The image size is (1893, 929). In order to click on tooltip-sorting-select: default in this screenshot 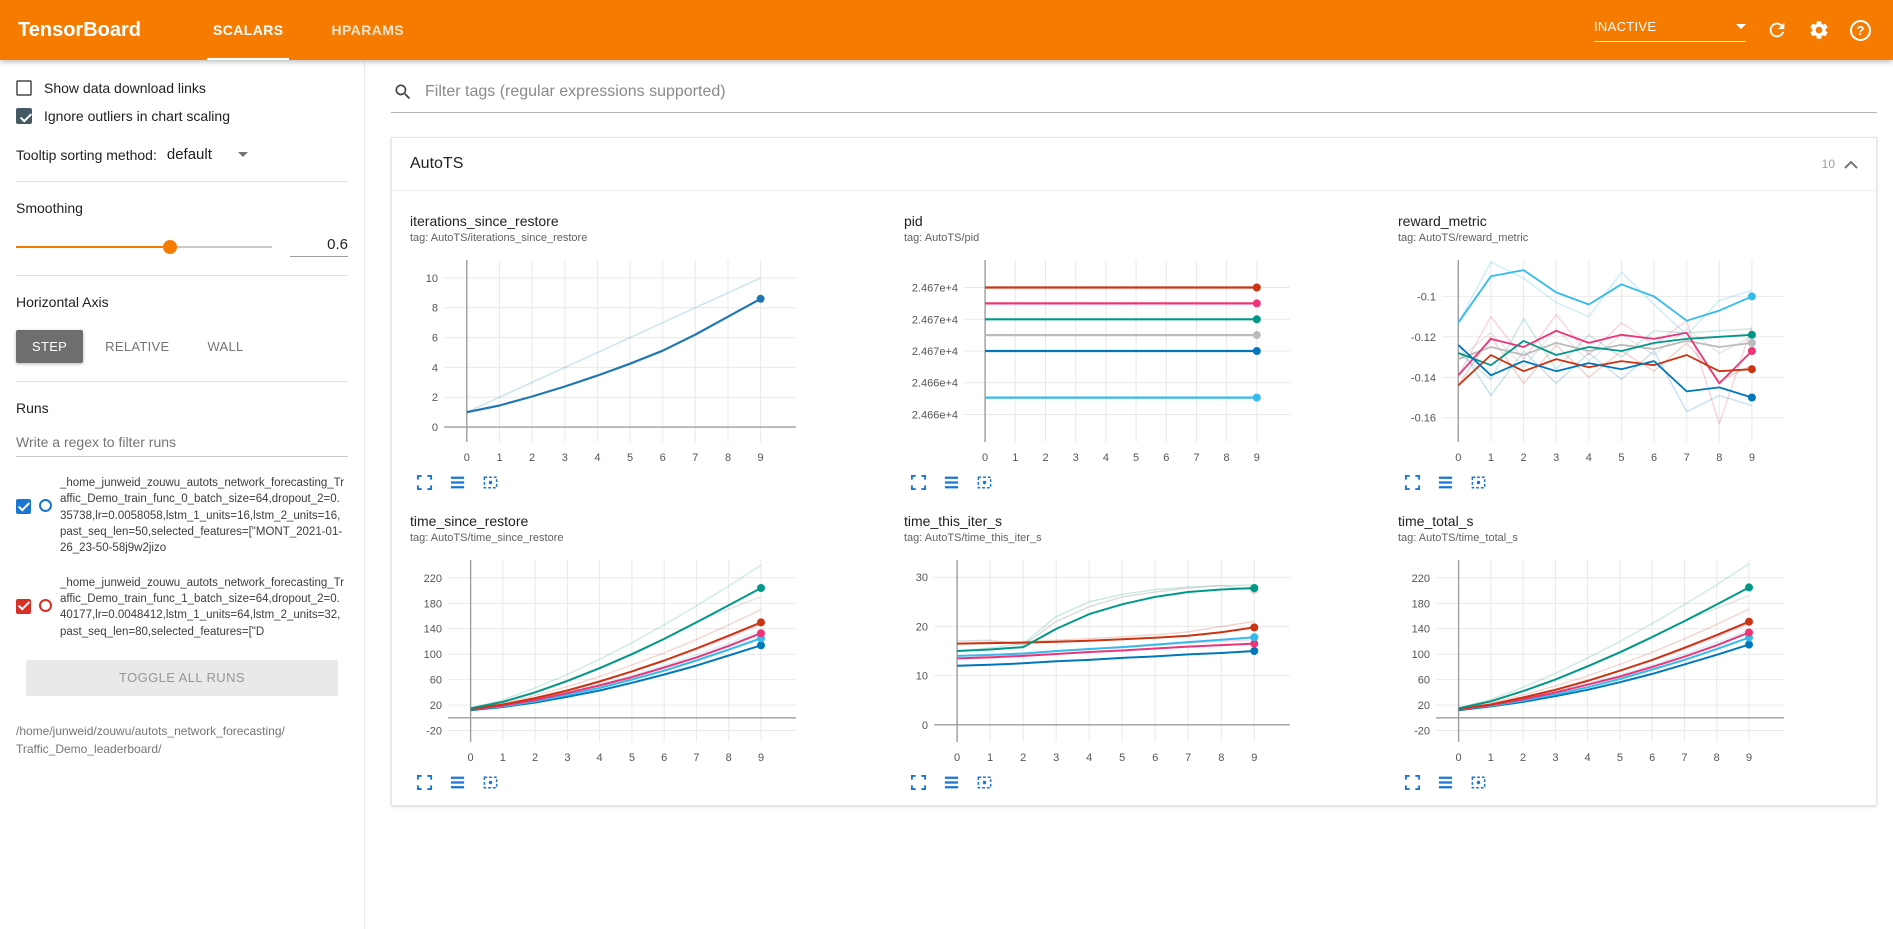, I will do `click(207, 154)`.